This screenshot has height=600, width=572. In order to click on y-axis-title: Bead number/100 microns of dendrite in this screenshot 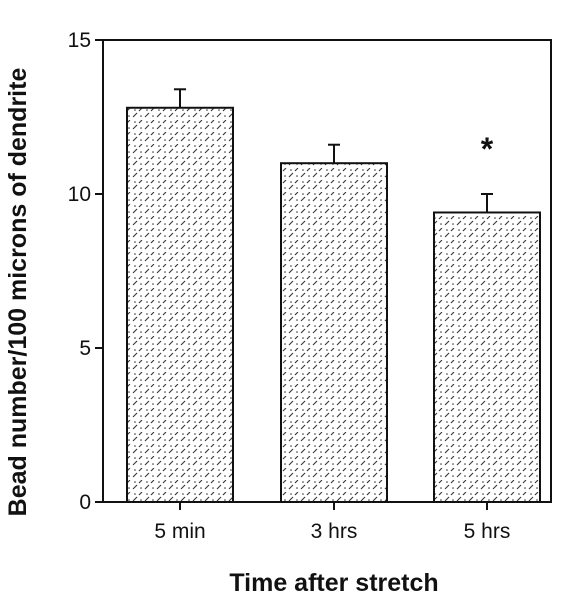, I will do `click(18, 292)`.